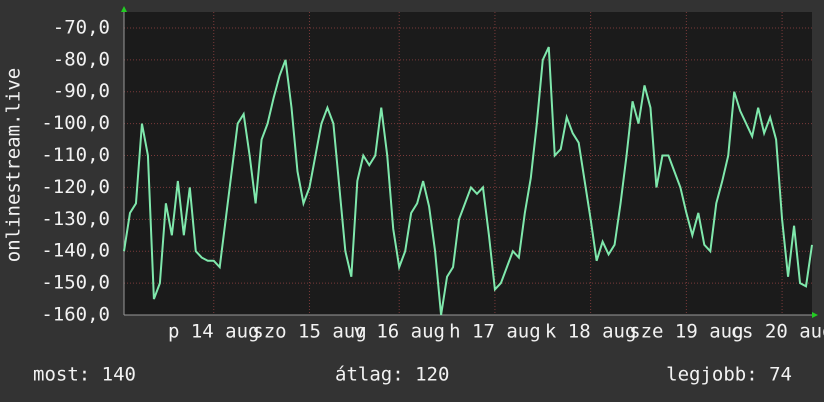 The image size is (824, 402). What do you see at coordinates (75, 315) in the screenshot?
I see `y-tick-label: -160,0` at bounding box center [75, 315].